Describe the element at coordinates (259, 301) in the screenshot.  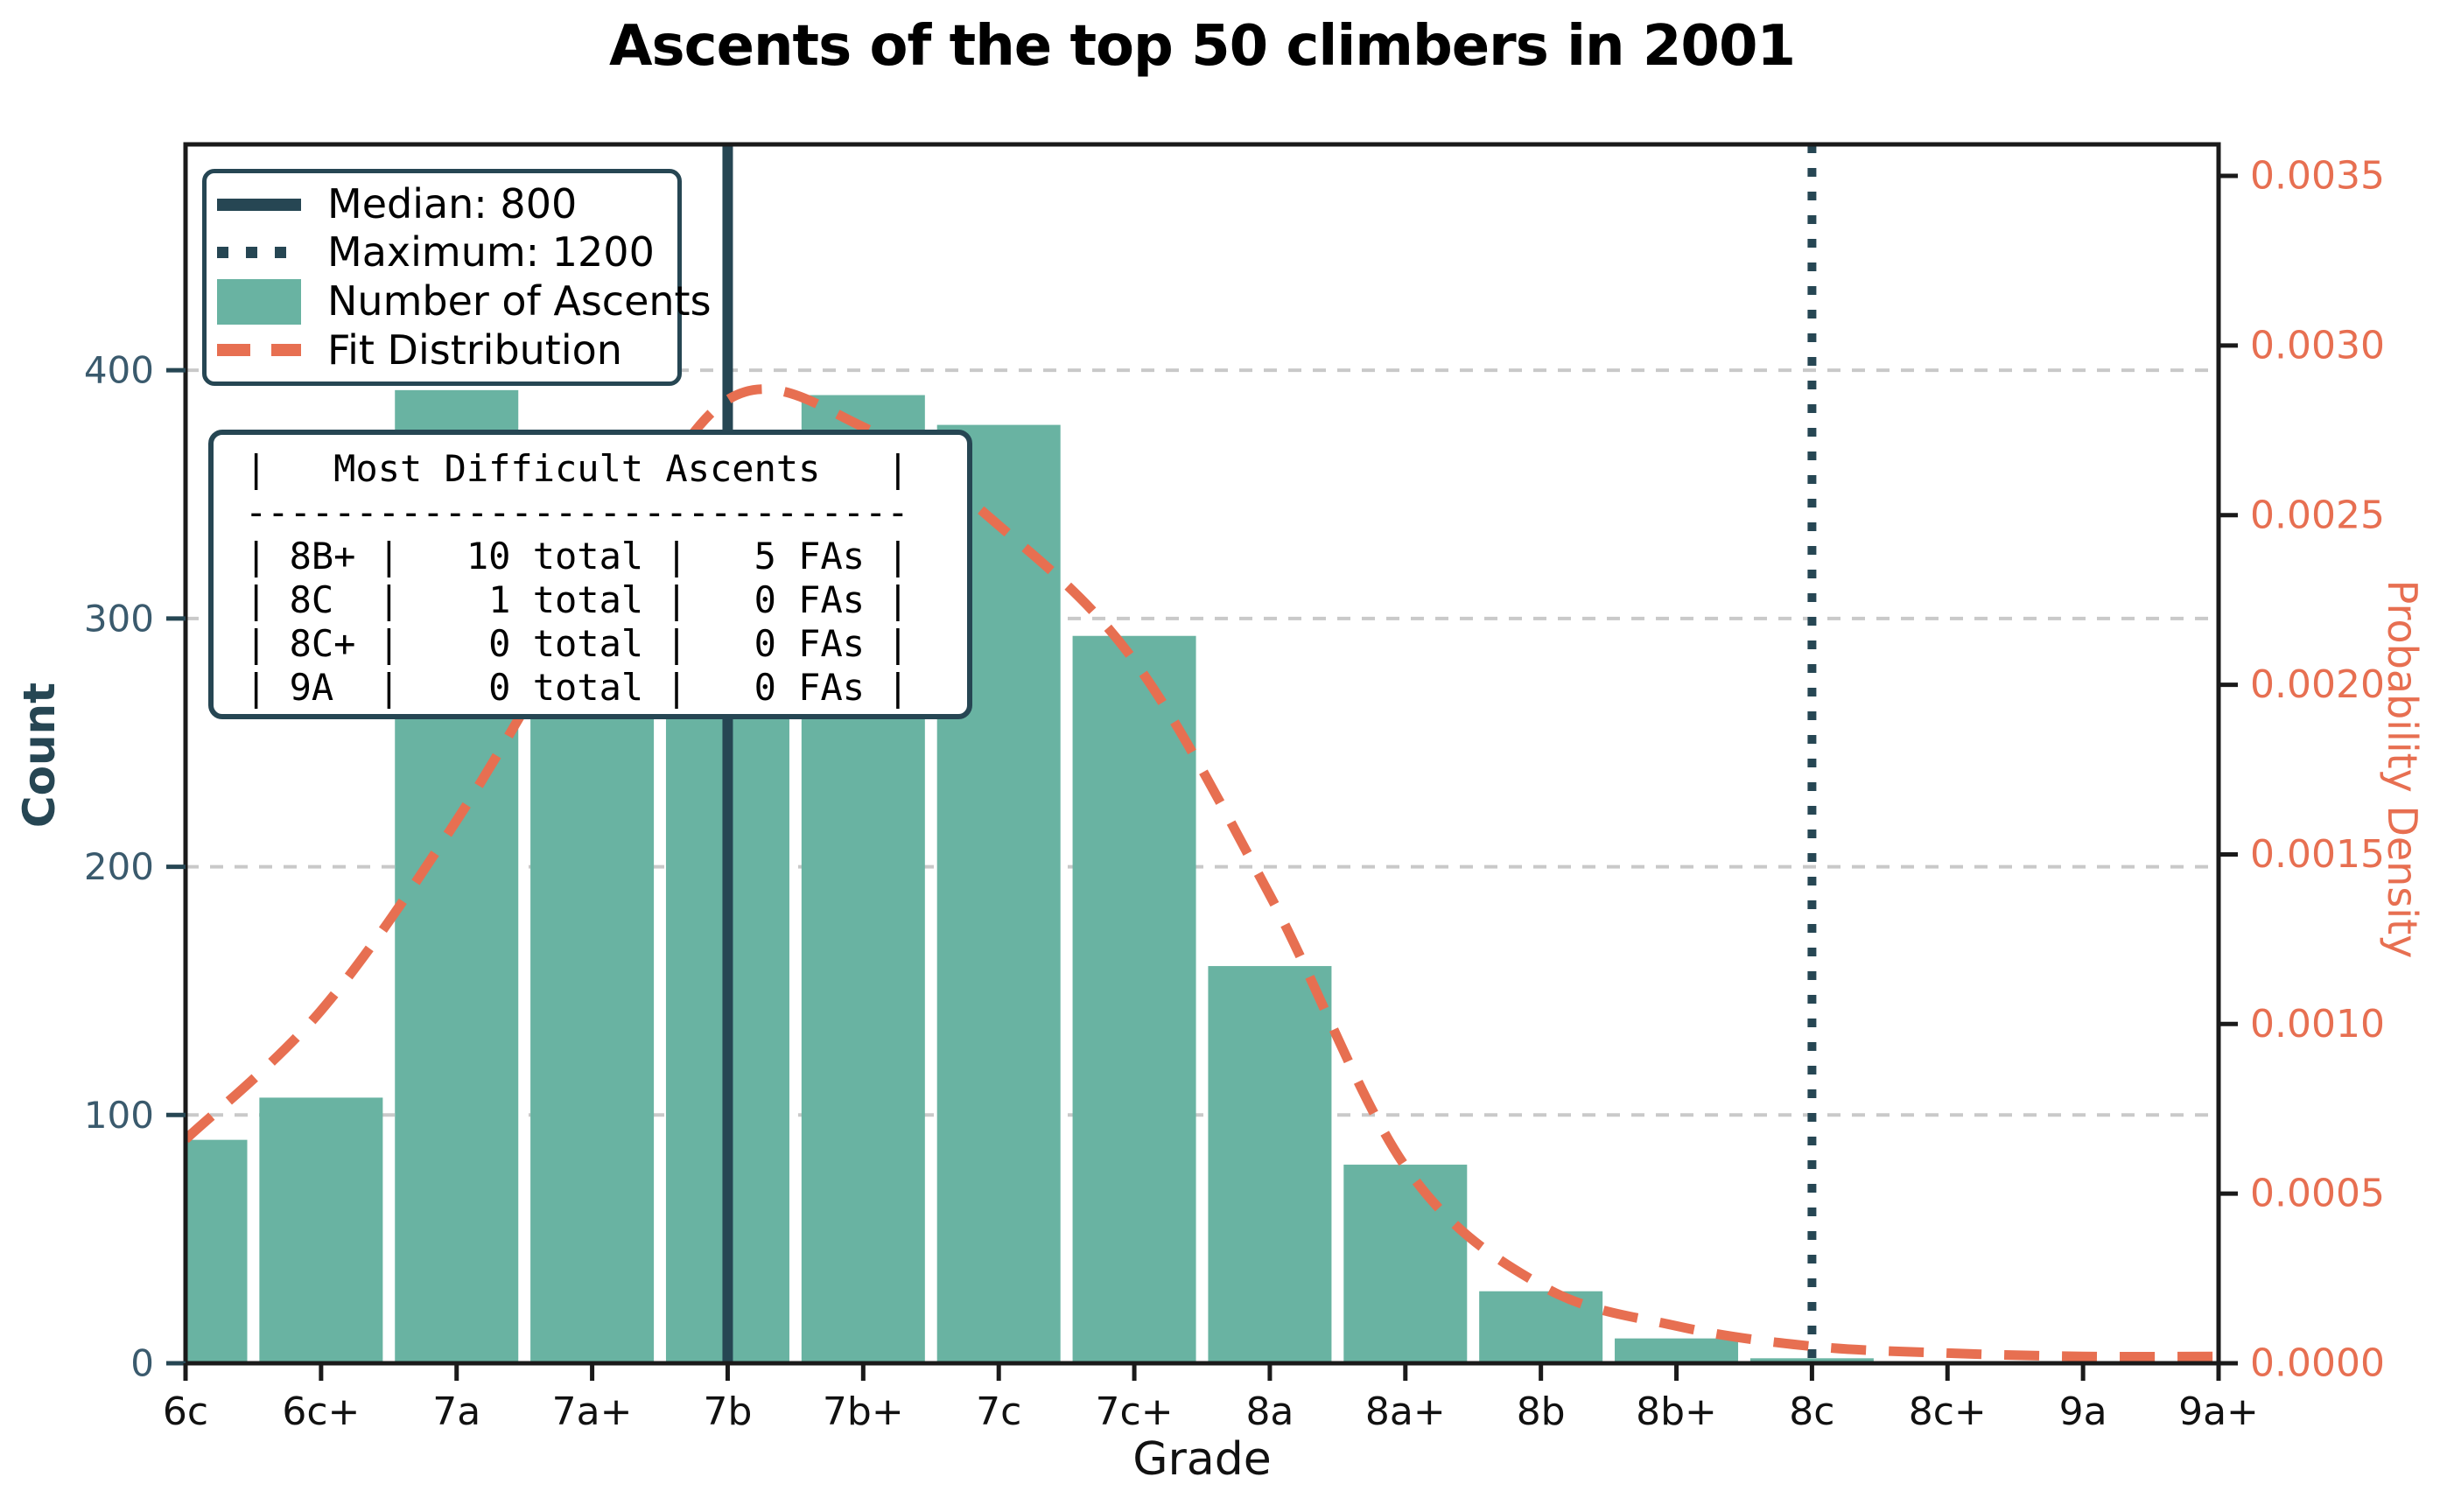
I see `bar-swatch-icon` at that location.